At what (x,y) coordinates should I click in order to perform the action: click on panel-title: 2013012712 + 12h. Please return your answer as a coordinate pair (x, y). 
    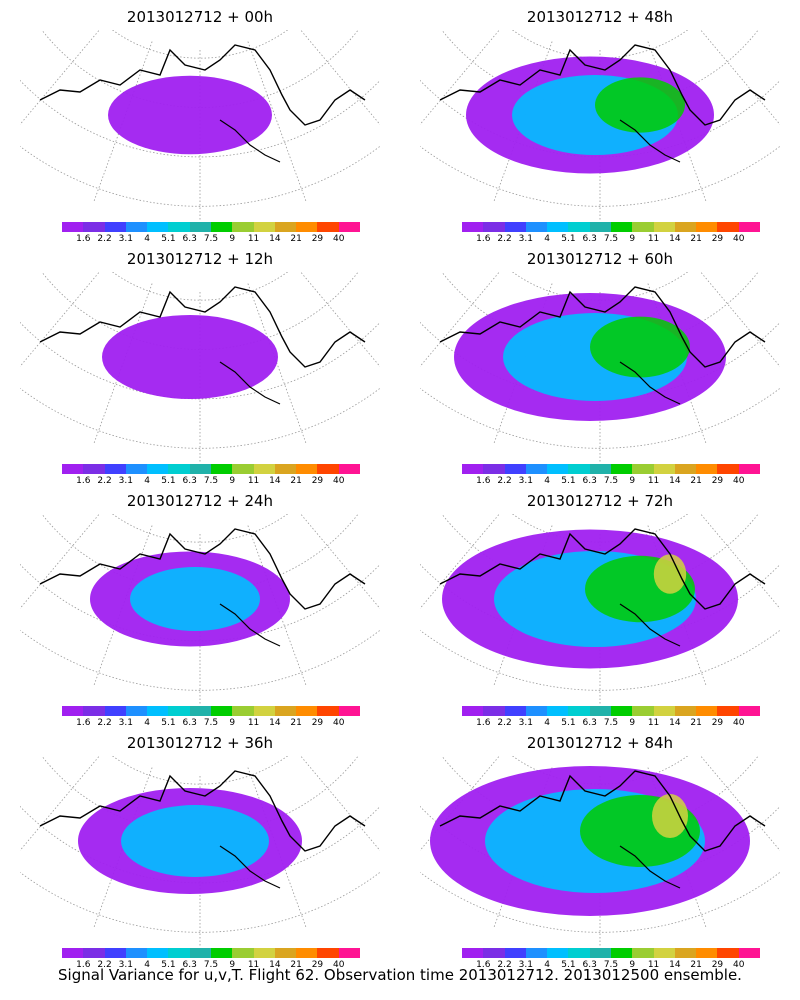
    Looking at the image, I should click on (200, 259).